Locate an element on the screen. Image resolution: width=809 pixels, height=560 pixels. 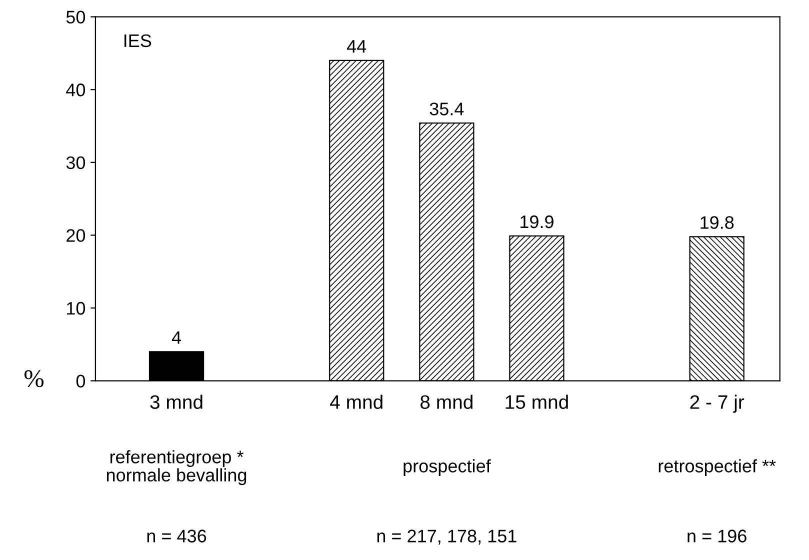
text: n = 436 is located at coordinates (176, 536).